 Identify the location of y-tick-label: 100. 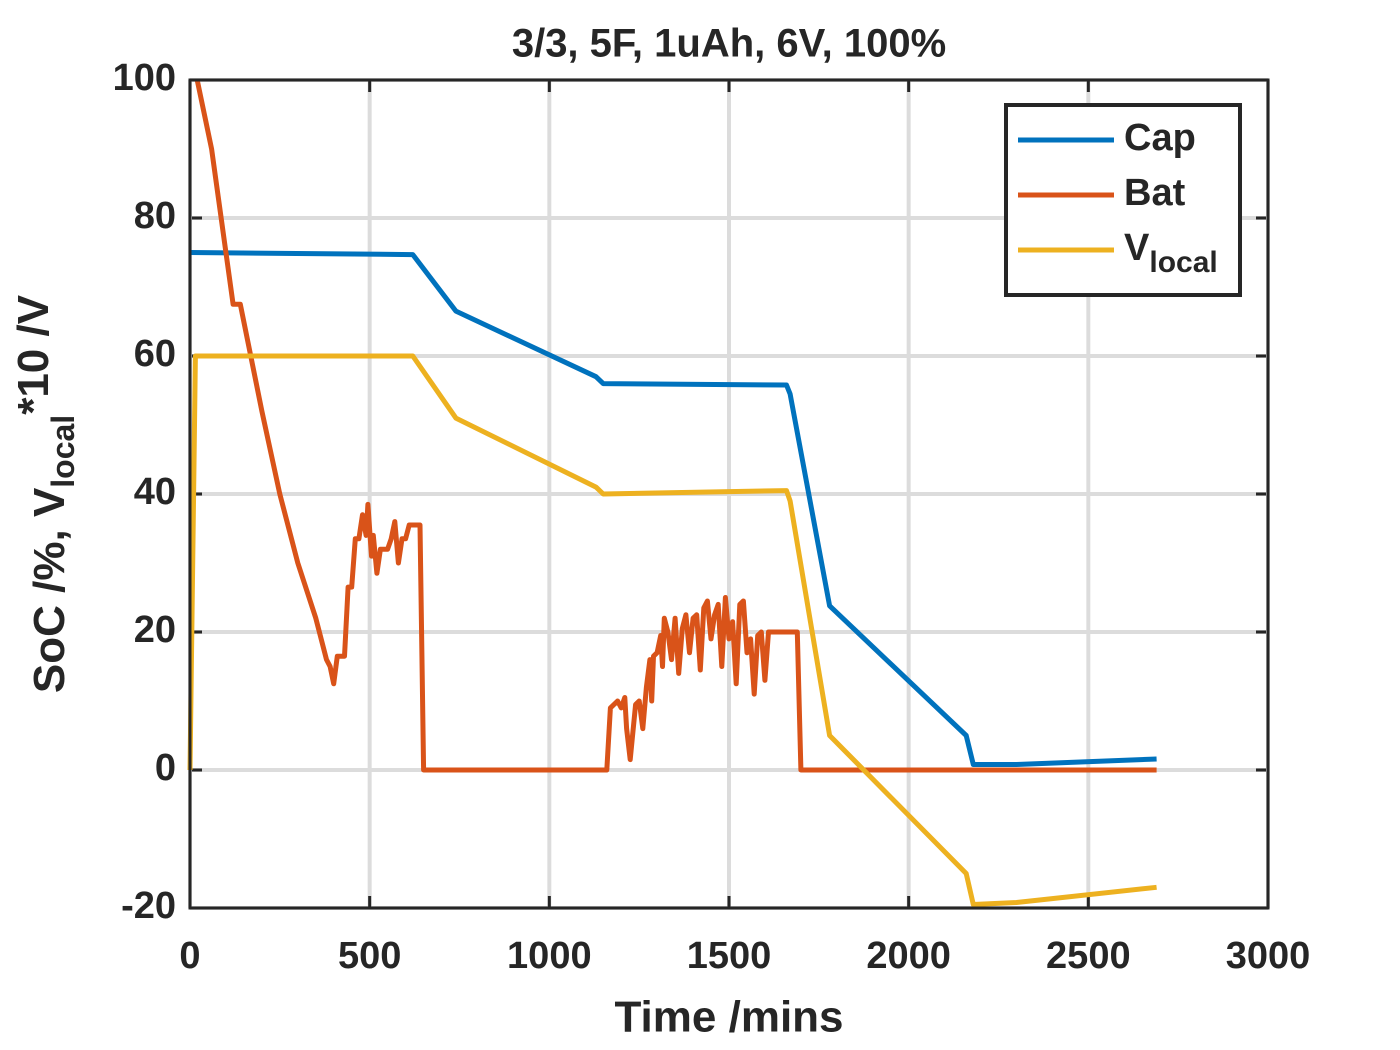
(144, 78).